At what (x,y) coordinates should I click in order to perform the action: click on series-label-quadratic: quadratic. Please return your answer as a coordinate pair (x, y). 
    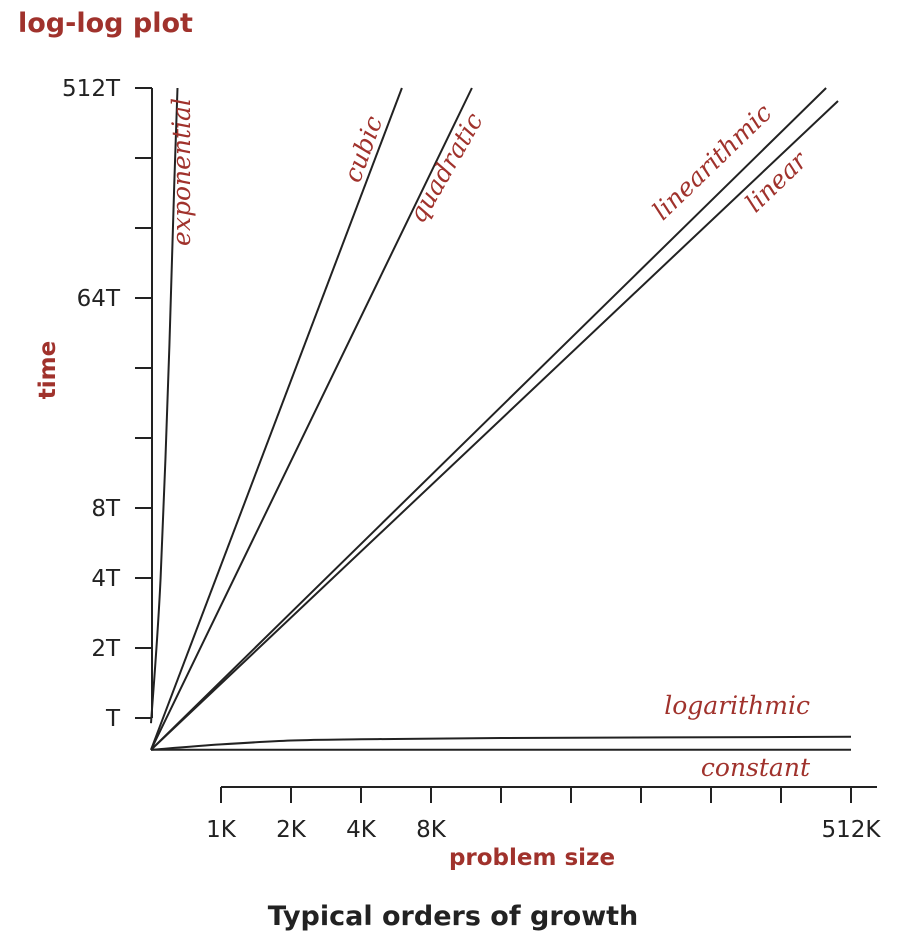
    Looking at the image, I should click on (446, 168).